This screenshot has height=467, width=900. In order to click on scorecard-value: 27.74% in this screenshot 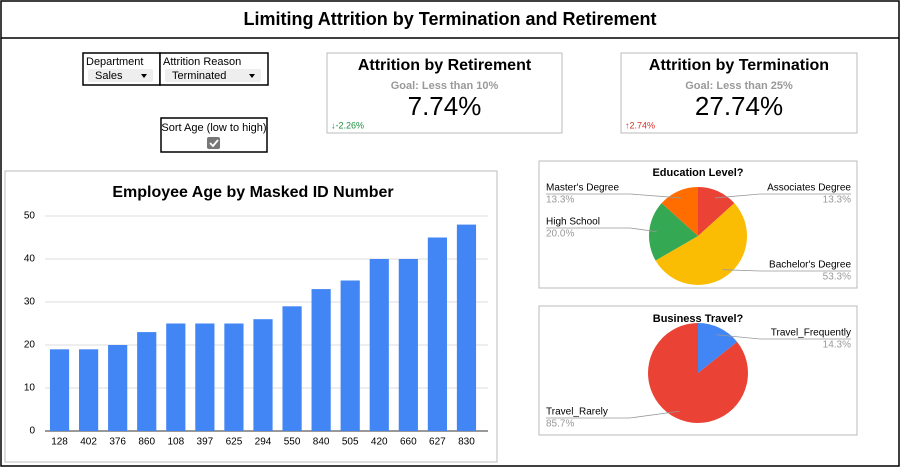, I will do `click(739, 106)`.